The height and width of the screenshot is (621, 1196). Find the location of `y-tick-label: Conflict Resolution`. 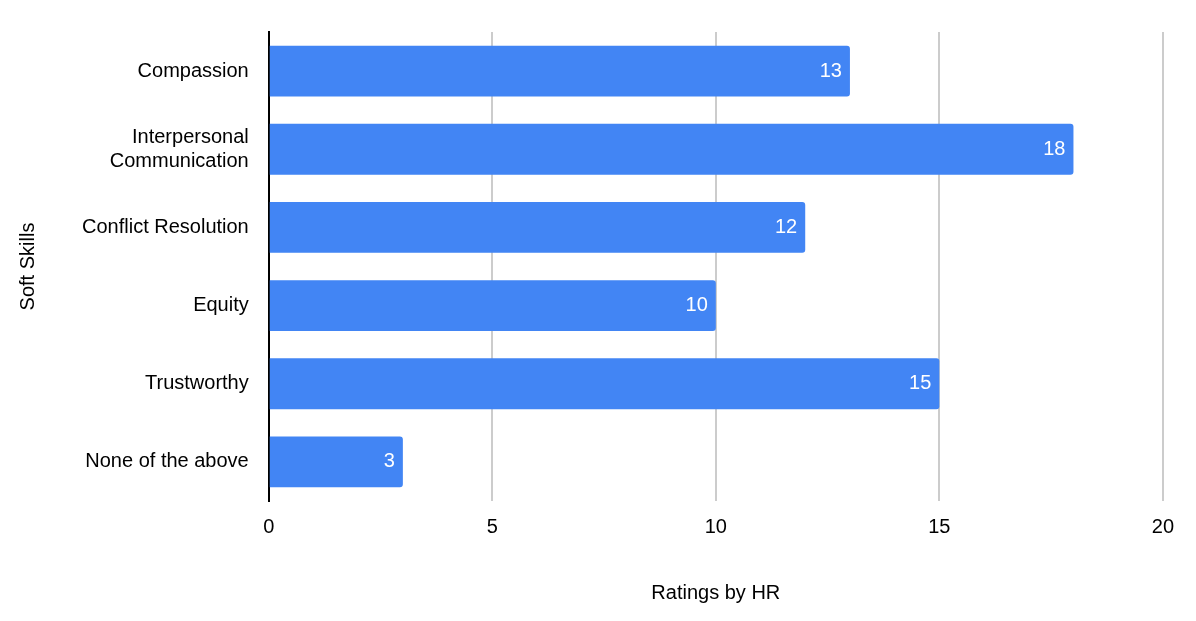

y-tick-label: Conflict Resolution is located at coordinates (165, 225).